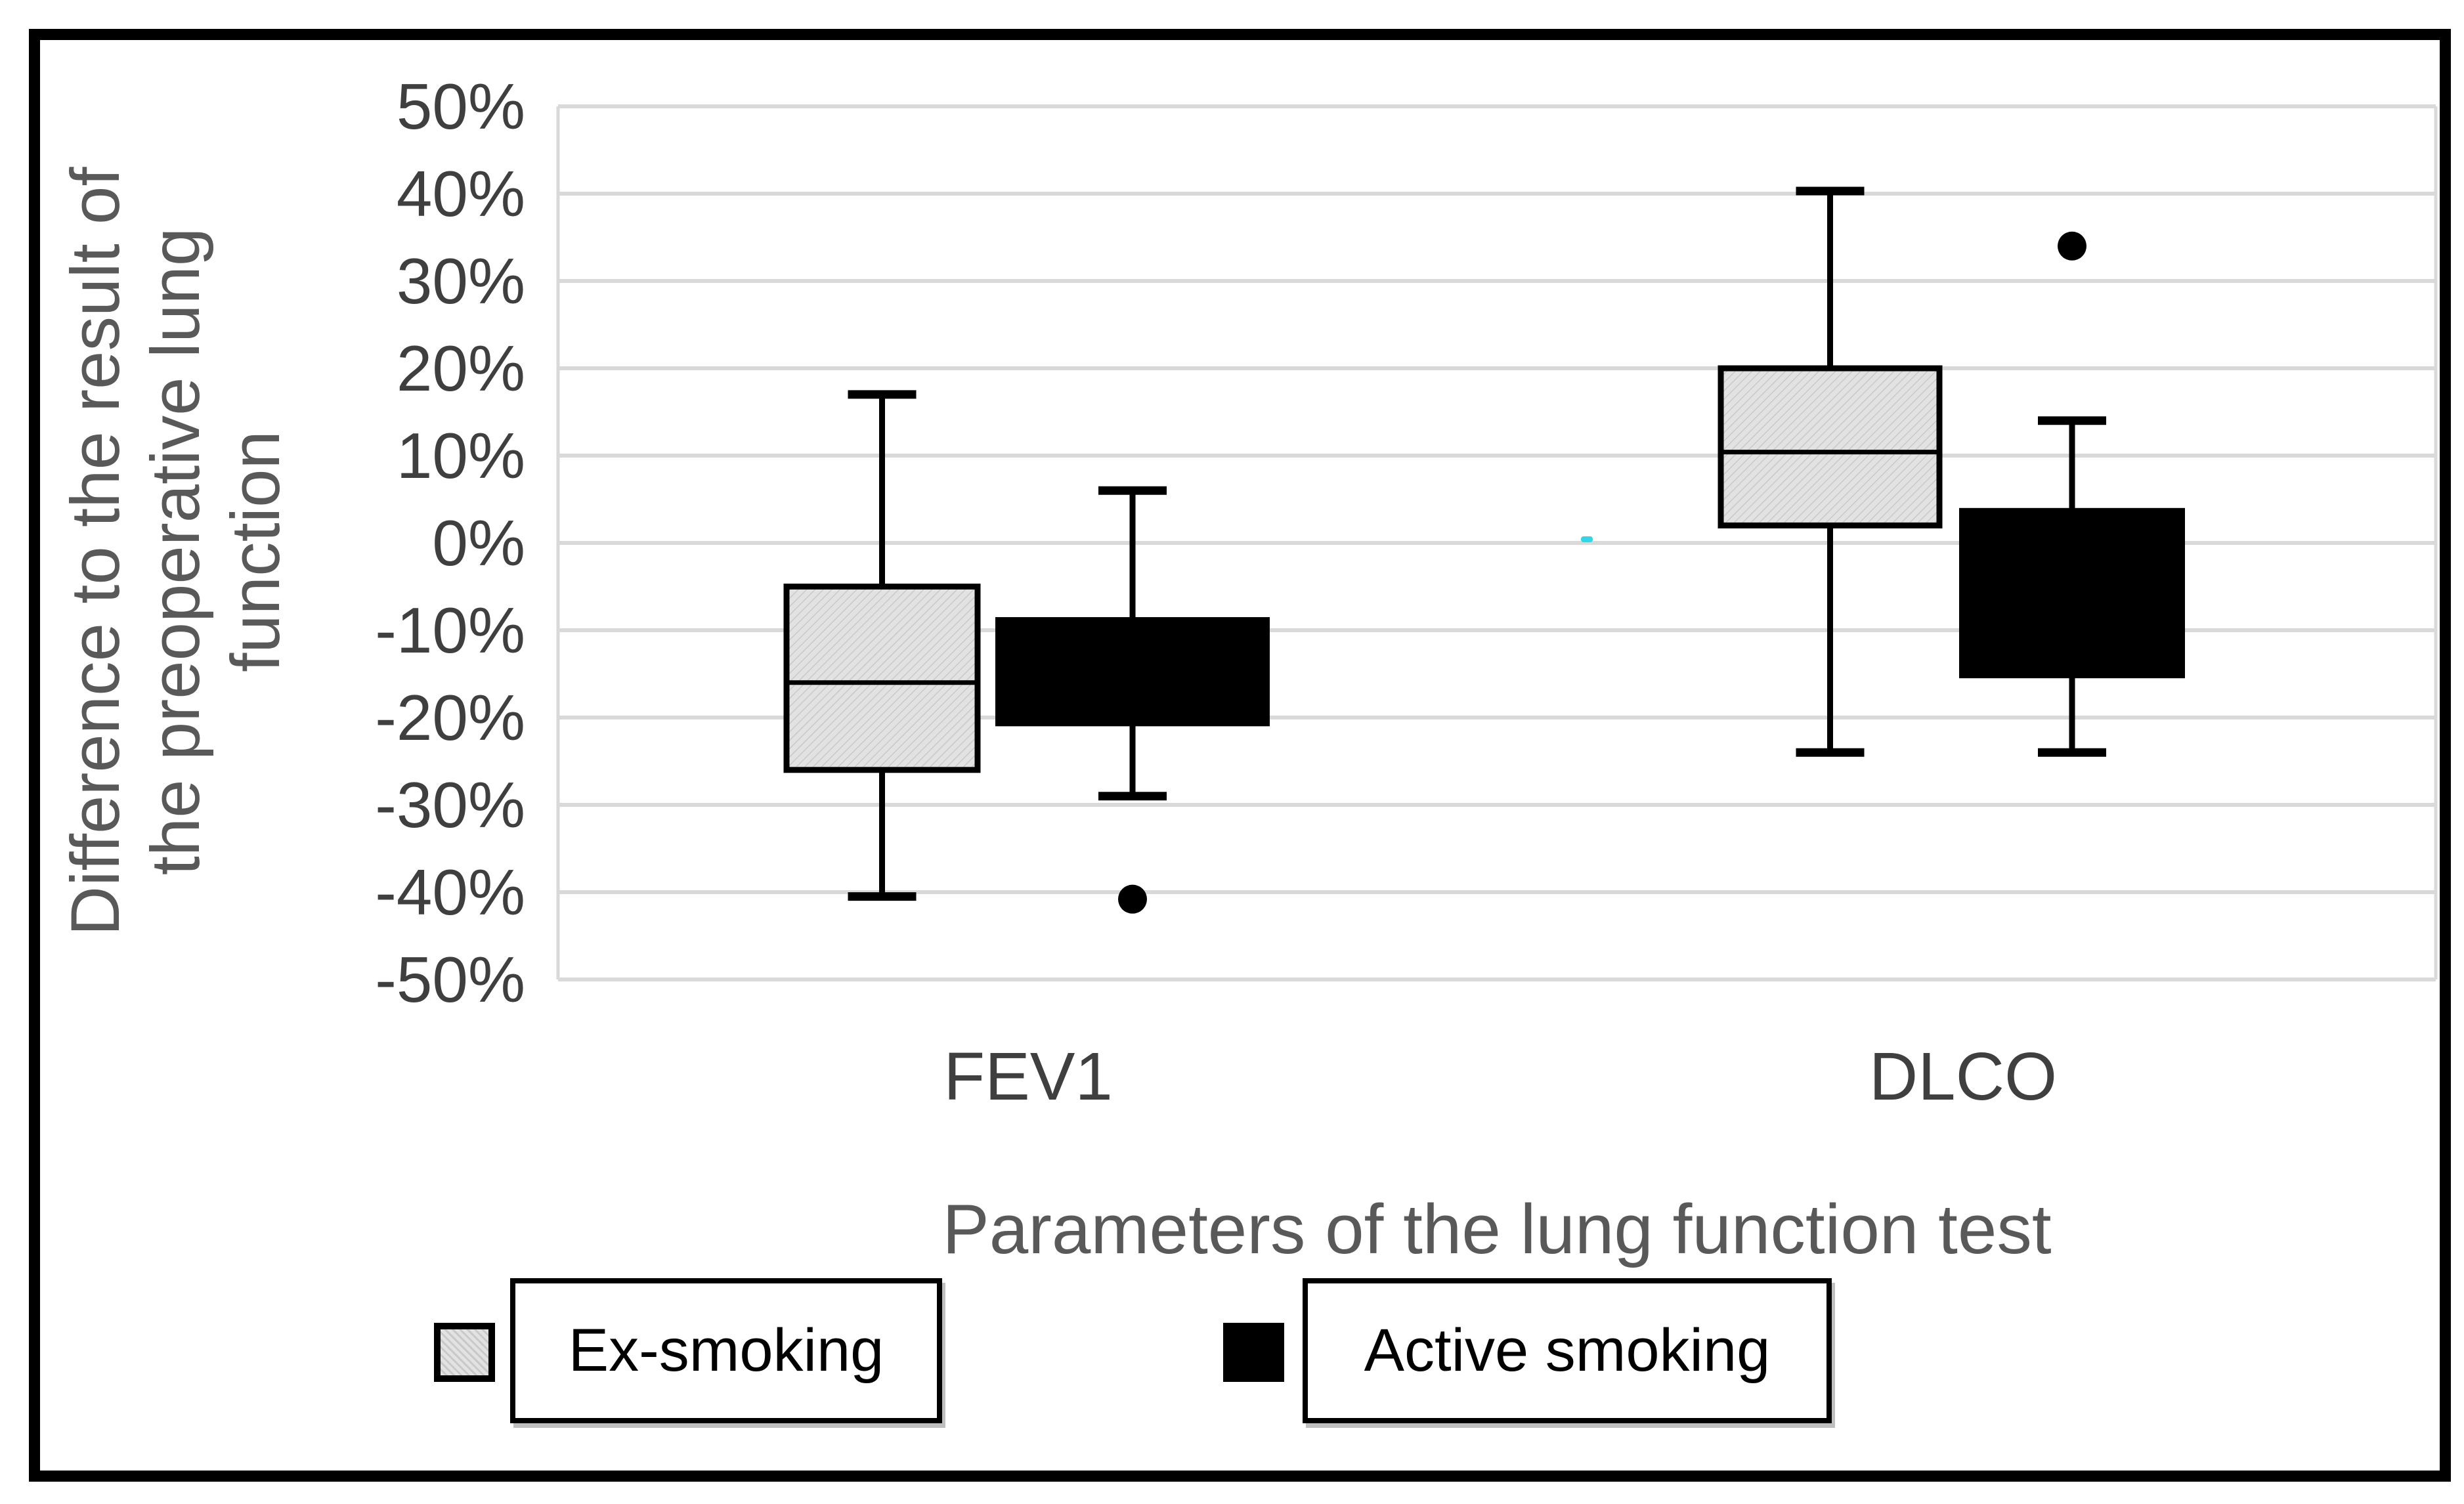  I want to click on category-label-fev1: FEV1, so click(1028, 1076).